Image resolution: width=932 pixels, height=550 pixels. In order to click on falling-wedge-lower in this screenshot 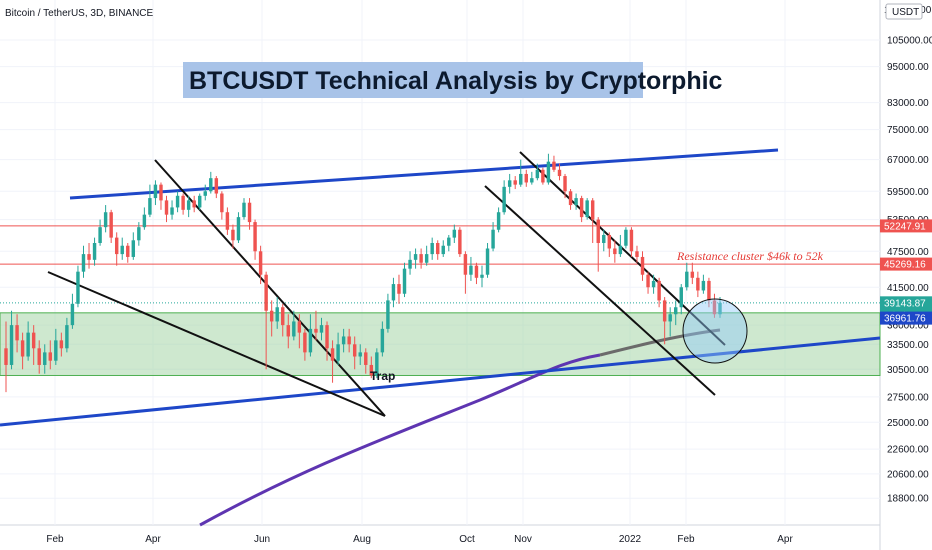, I will do `click(216, 344)`.